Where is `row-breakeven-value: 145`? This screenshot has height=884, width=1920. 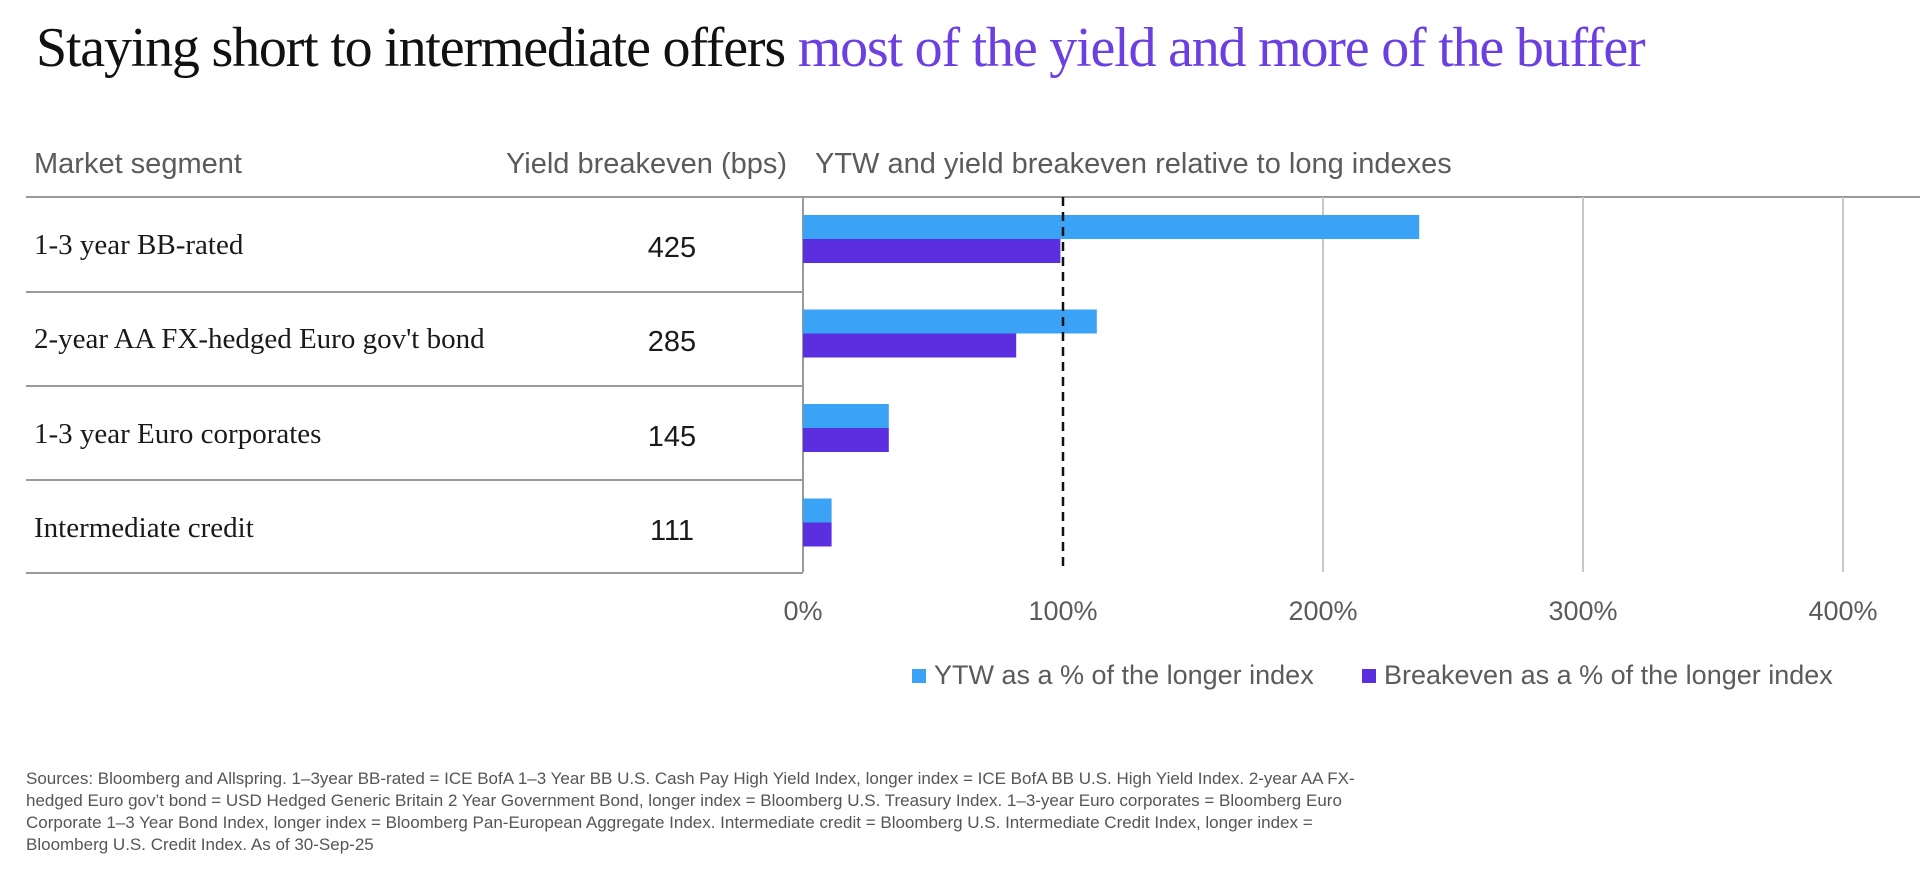 row-breakeven-value: 145 is located at coordinates (672, 437).